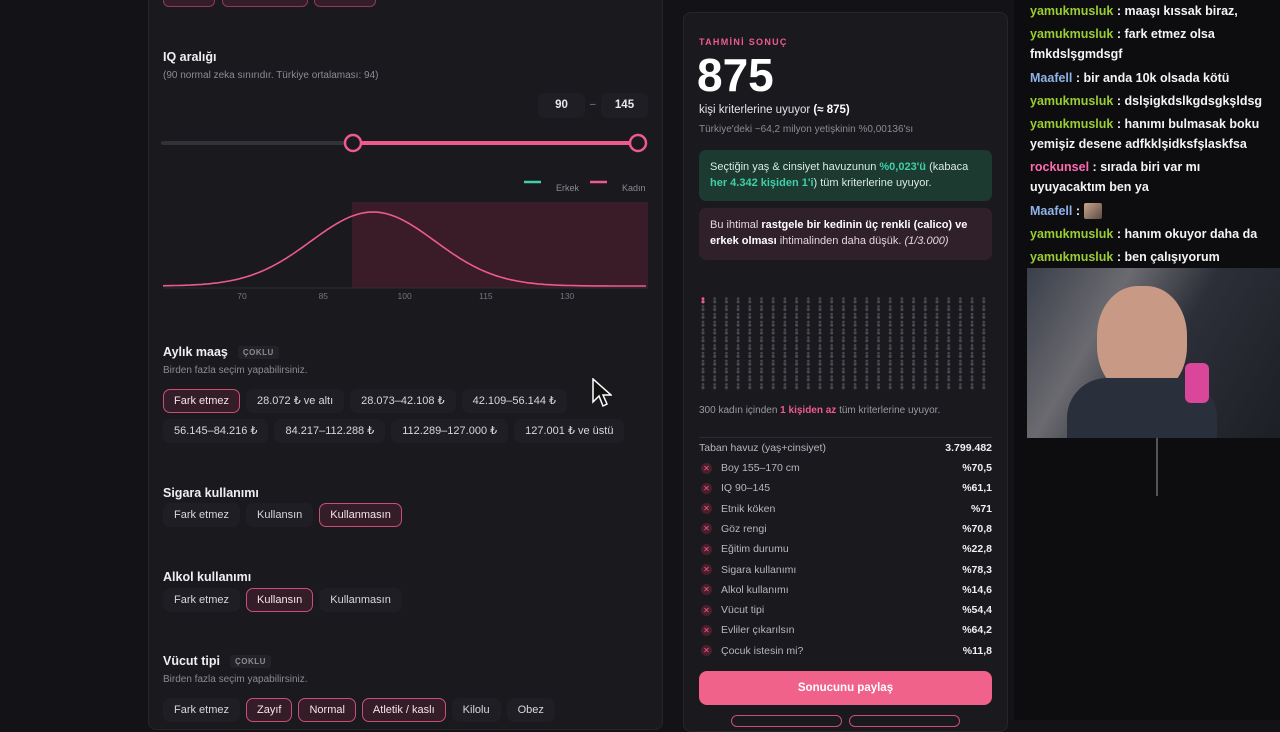 This screenshot has height=732, width=1280. What do you see at coordinates (977, 488) in the screenshot?
I see `row-value: %61,1` at bounding box center [977, 488].